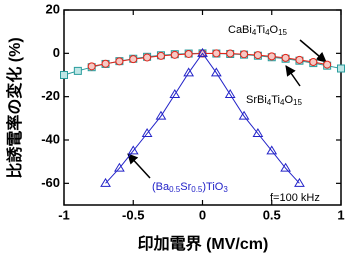 Image resolution: width=350 pixels, height=267 pixels. I want to click on annotation-text: CaBi, so click(240, 30).